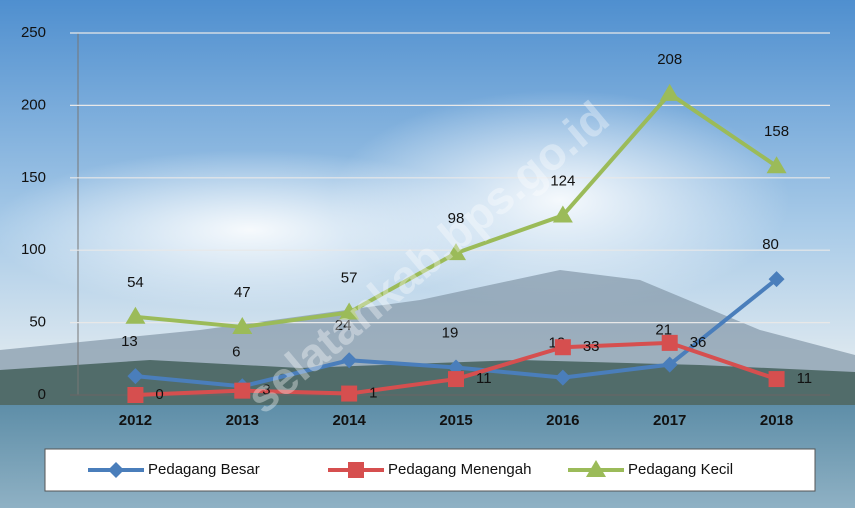 The width and height of the screenshot is (855, 508). I want to click on data-label: 80, so click(770, 244).